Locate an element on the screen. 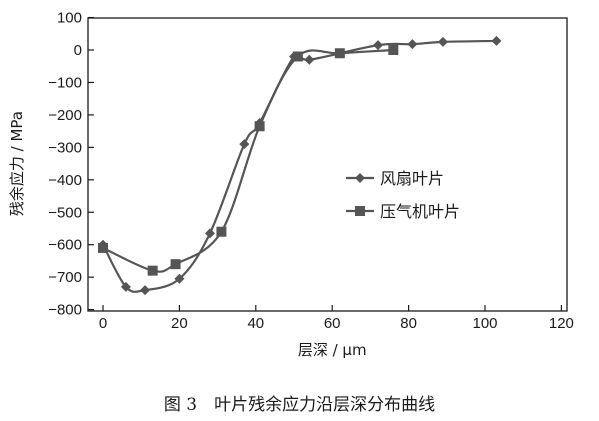 The image size is (599, 421). figure-caption: 图 3 叶片残余应力沿层深分布曲线 is located at coordinates (299, 405).